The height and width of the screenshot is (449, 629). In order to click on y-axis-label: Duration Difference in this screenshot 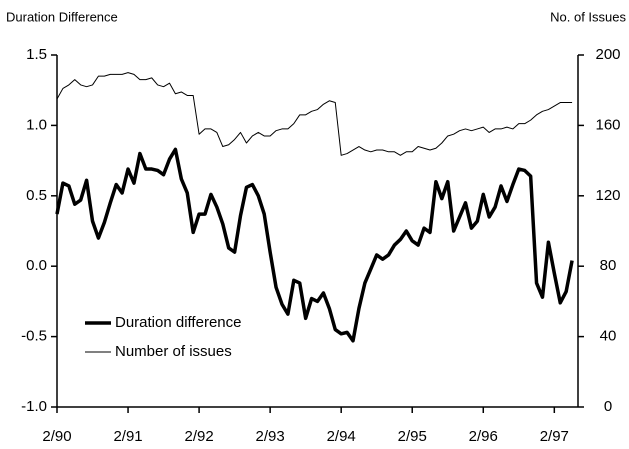, I will do `click(62, 16)`.